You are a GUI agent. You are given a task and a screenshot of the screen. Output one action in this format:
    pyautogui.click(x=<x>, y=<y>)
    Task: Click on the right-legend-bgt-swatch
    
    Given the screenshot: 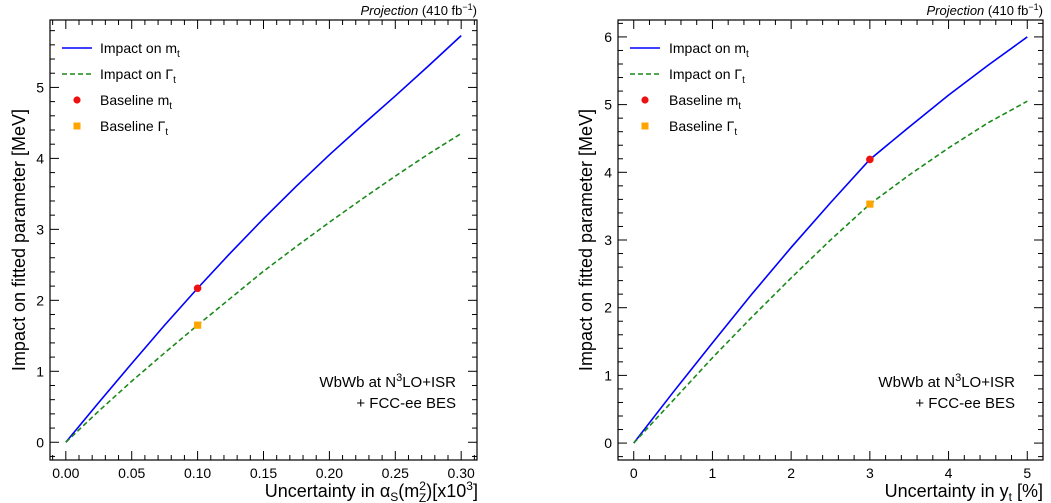 What is the action you would take?
    pyautogui.click(x=645, y=126)
    